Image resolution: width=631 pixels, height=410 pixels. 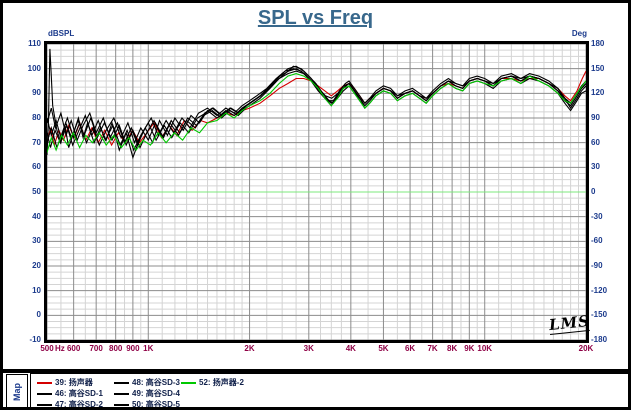 I want to click on y-left-tick: 50, so click(x=36, y=191).